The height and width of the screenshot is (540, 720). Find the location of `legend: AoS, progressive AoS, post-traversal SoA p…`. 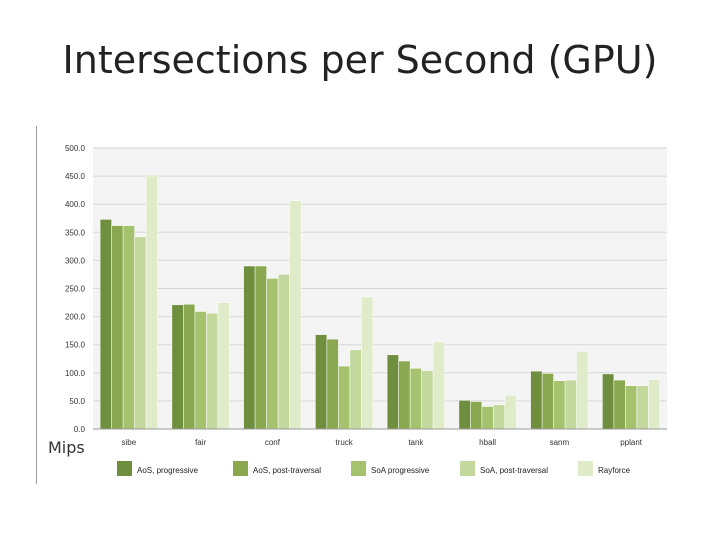

legend: AoS, progressive AoS, post-traversal SoA p… is located at coordinates (374, 468).